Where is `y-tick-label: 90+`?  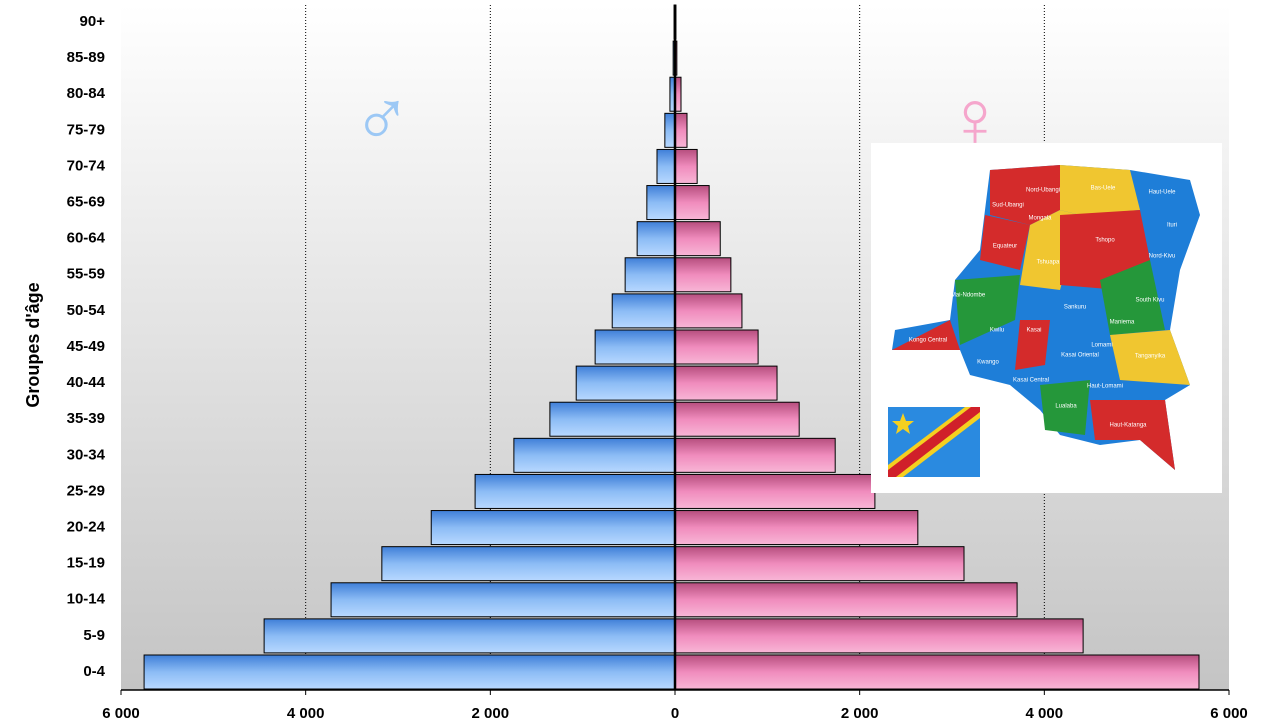 y-tick-label: 90+ is located at coordinates (93, 21).